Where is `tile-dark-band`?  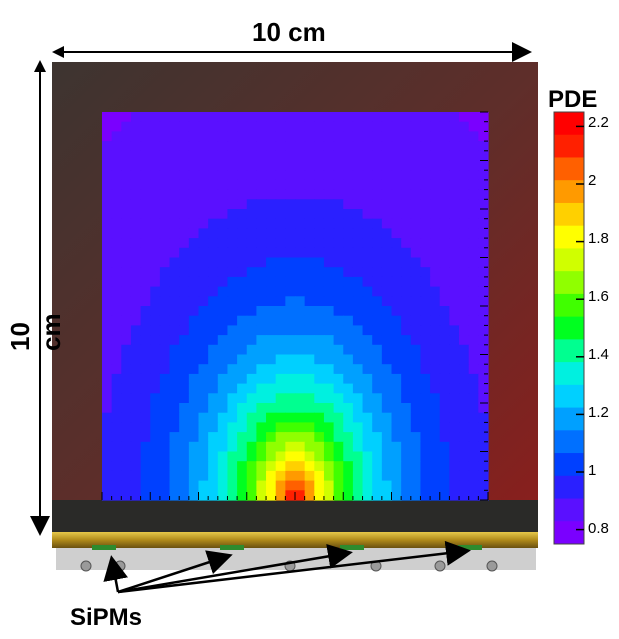
tile-dark-band is located at coordinates (295, 517).